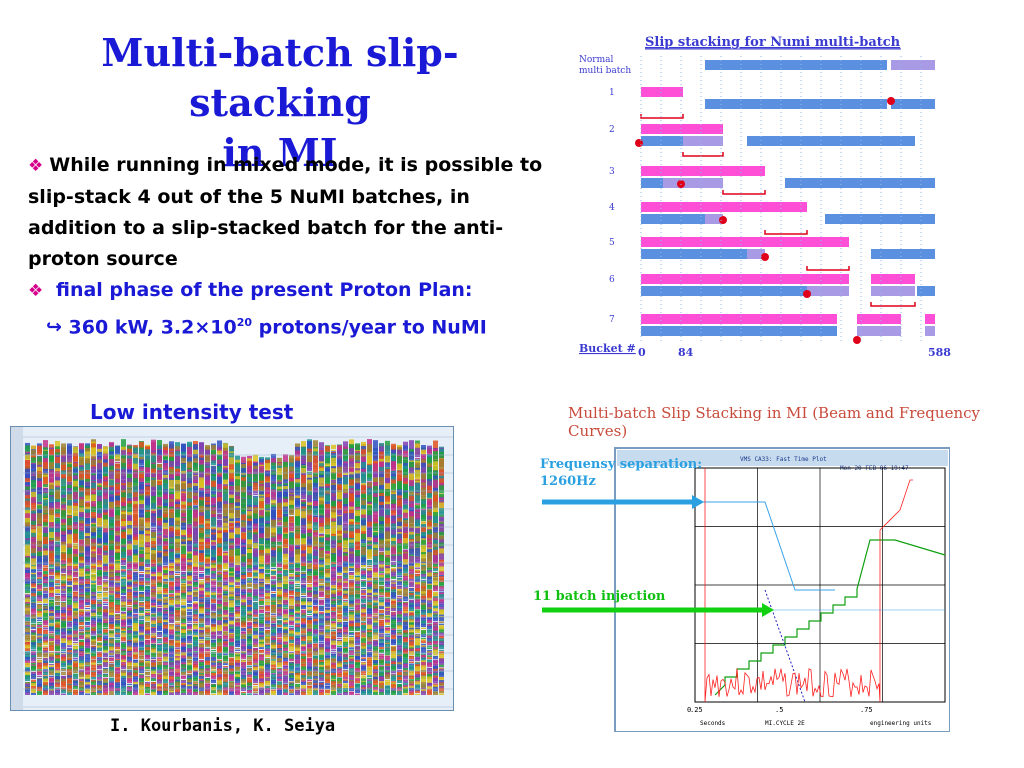  Describe the element at coordinates (607, 348) in the screenshot. I see `bucket-label: Bucket #` at that location.